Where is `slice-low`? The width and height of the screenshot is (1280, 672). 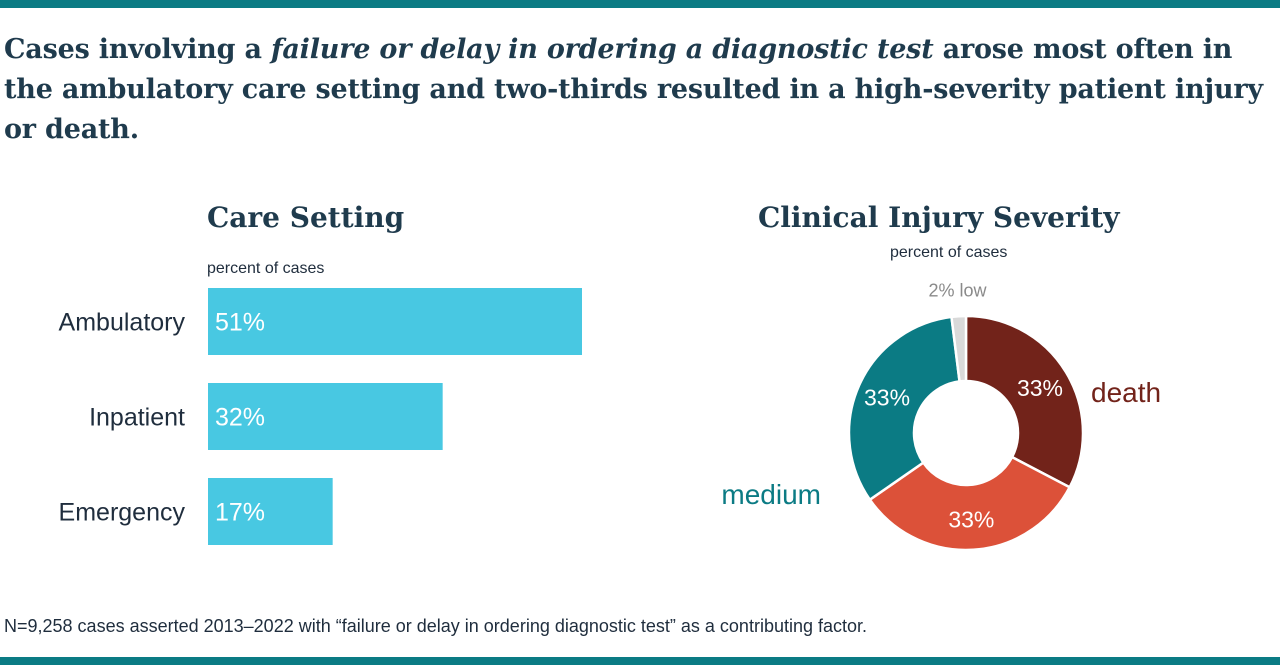 slice-low is located at coordinates (959, 348).